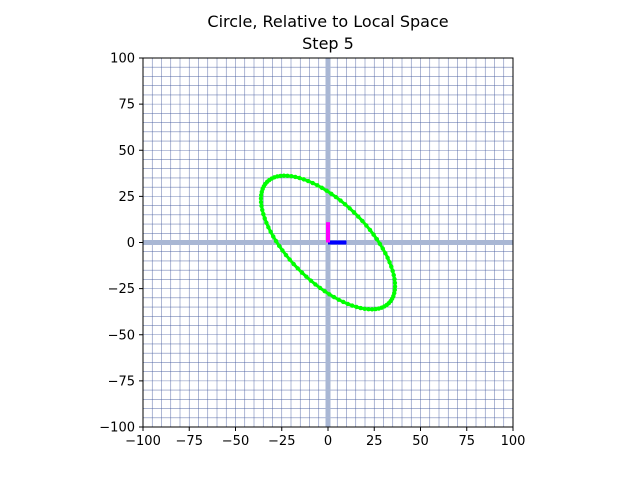  Describe the element at coordinates (420, 441) in the screenshot. I see `x-tick-label: 50` at that location.